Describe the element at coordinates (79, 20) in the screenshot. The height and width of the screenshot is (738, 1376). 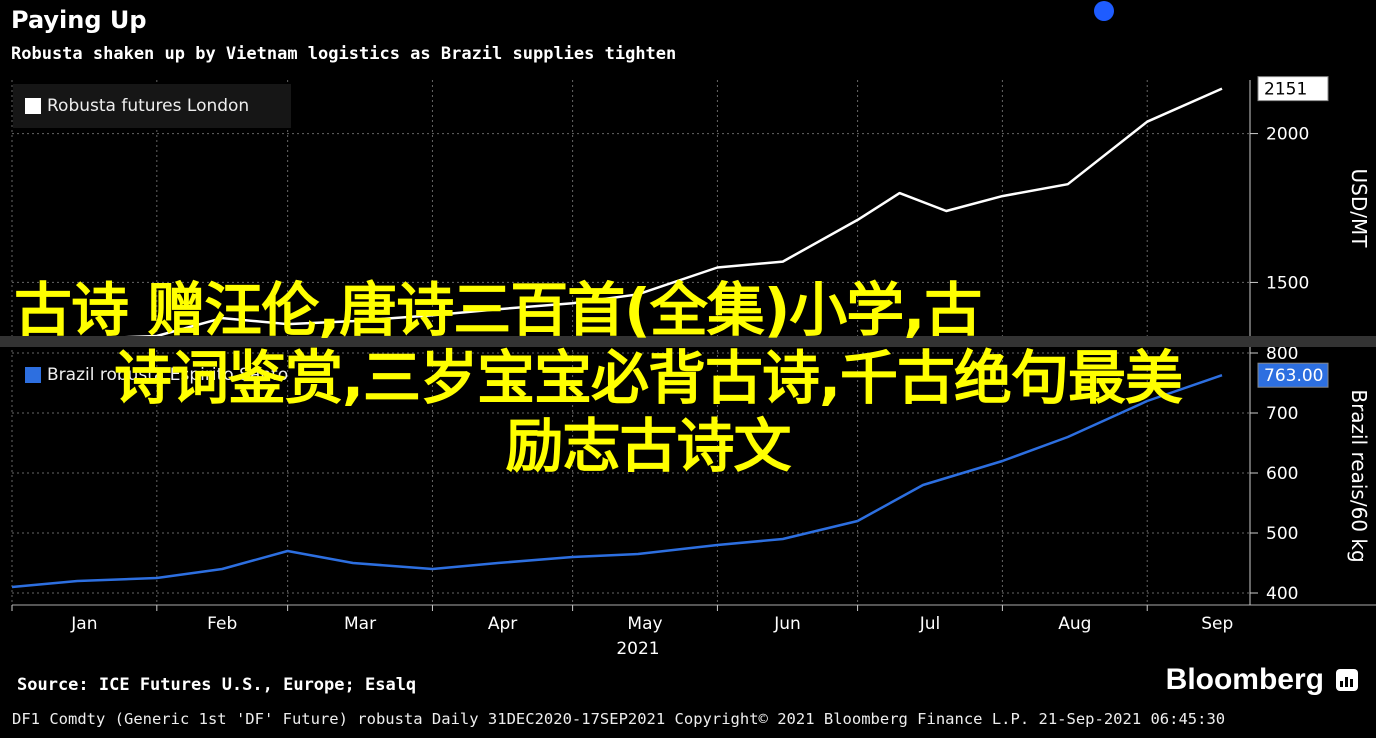
I see `chart-title: Paying Up` at that location.